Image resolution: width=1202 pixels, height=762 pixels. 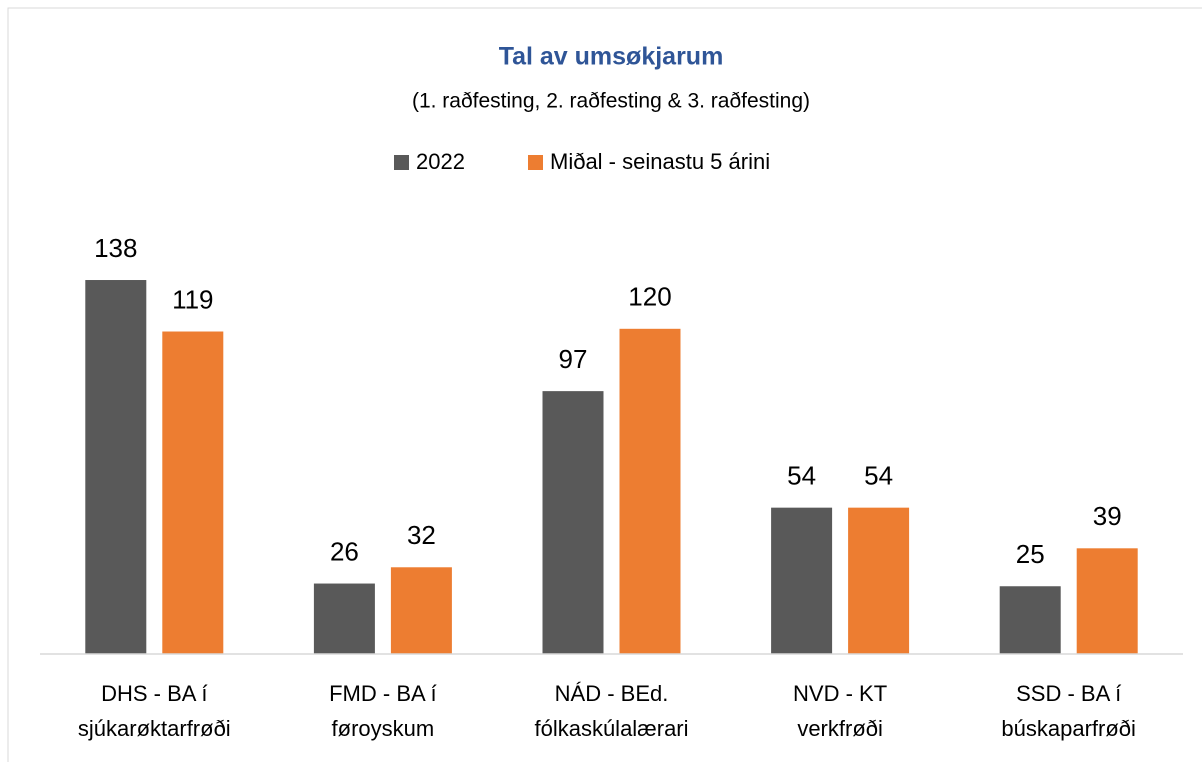 What do you see at coordinates (115, 248) in the screenshot?
I see `data-label: 138` at bounding box center [115, 248].